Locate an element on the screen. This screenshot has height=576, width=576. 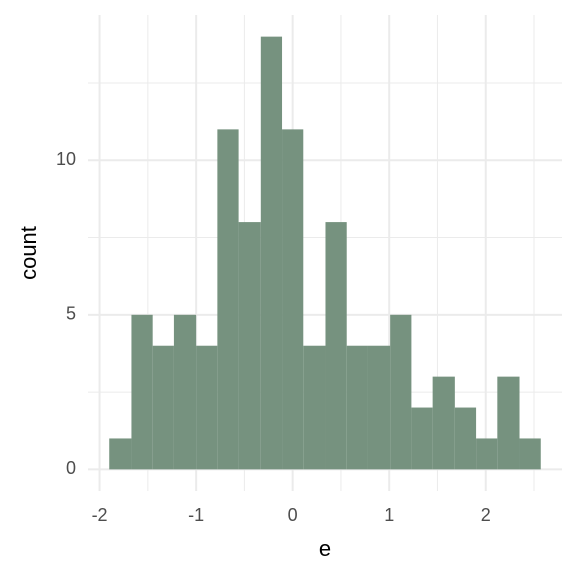
x-tick-label: -2 is located at coordinates (100, 515).